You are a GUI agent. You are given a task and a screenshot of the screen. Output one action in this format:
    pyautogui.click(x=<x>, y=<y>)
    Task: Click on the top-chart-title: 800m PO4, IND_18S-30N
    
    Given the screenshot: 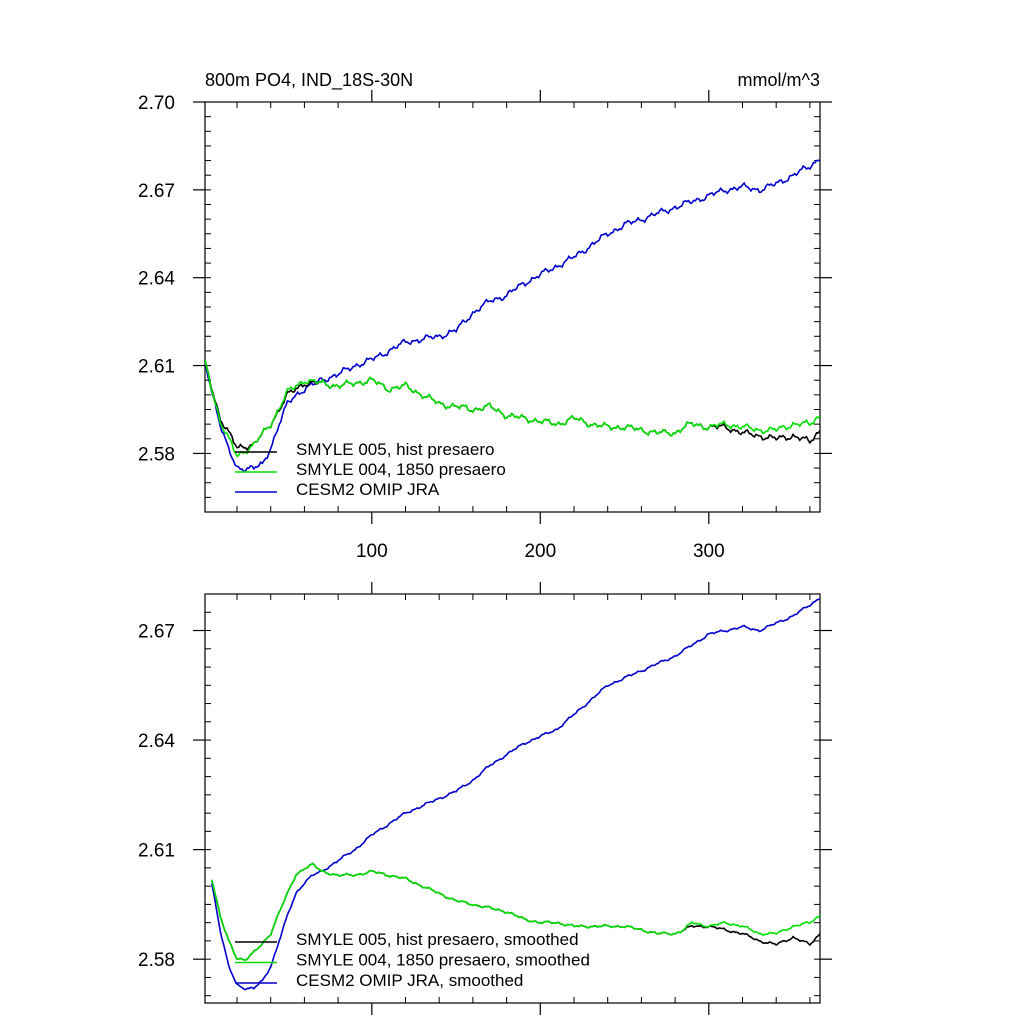 What is the action you would take?
    pyautogui.click(x=309, y=80)
    